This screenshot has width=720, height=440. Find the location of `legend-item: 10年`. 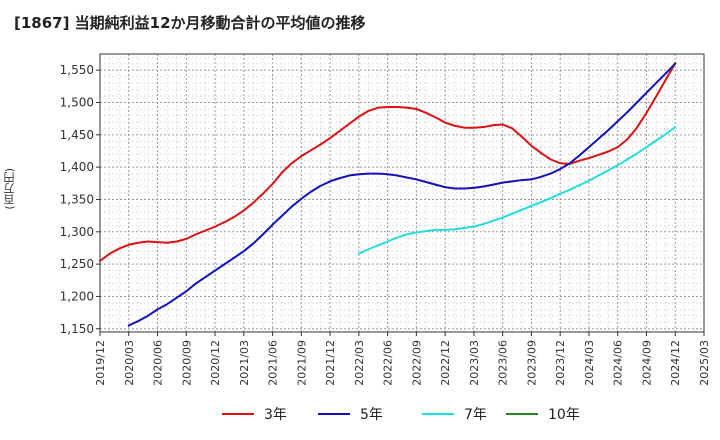

legend-item: 10年 is located at coordinates (543, 414).